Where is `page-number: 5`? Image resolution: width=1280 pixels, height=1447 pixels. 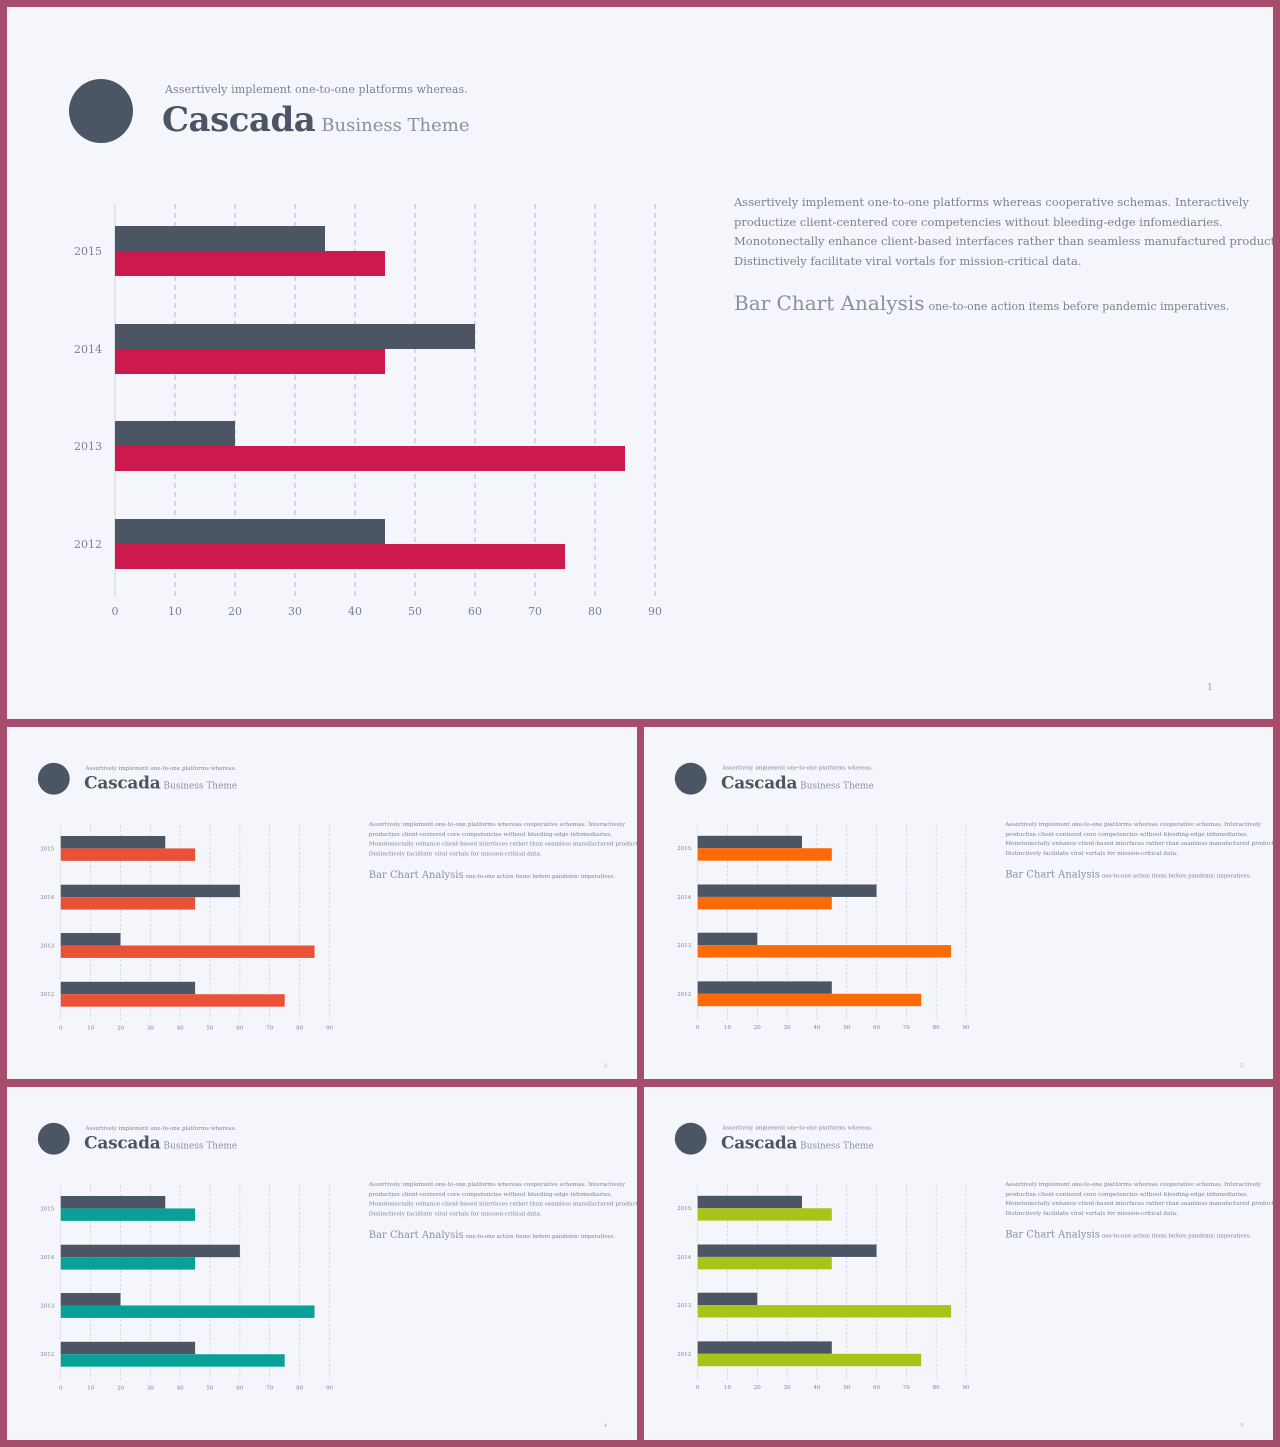
page-number: 5 is located at coordinates (1242, 1425).